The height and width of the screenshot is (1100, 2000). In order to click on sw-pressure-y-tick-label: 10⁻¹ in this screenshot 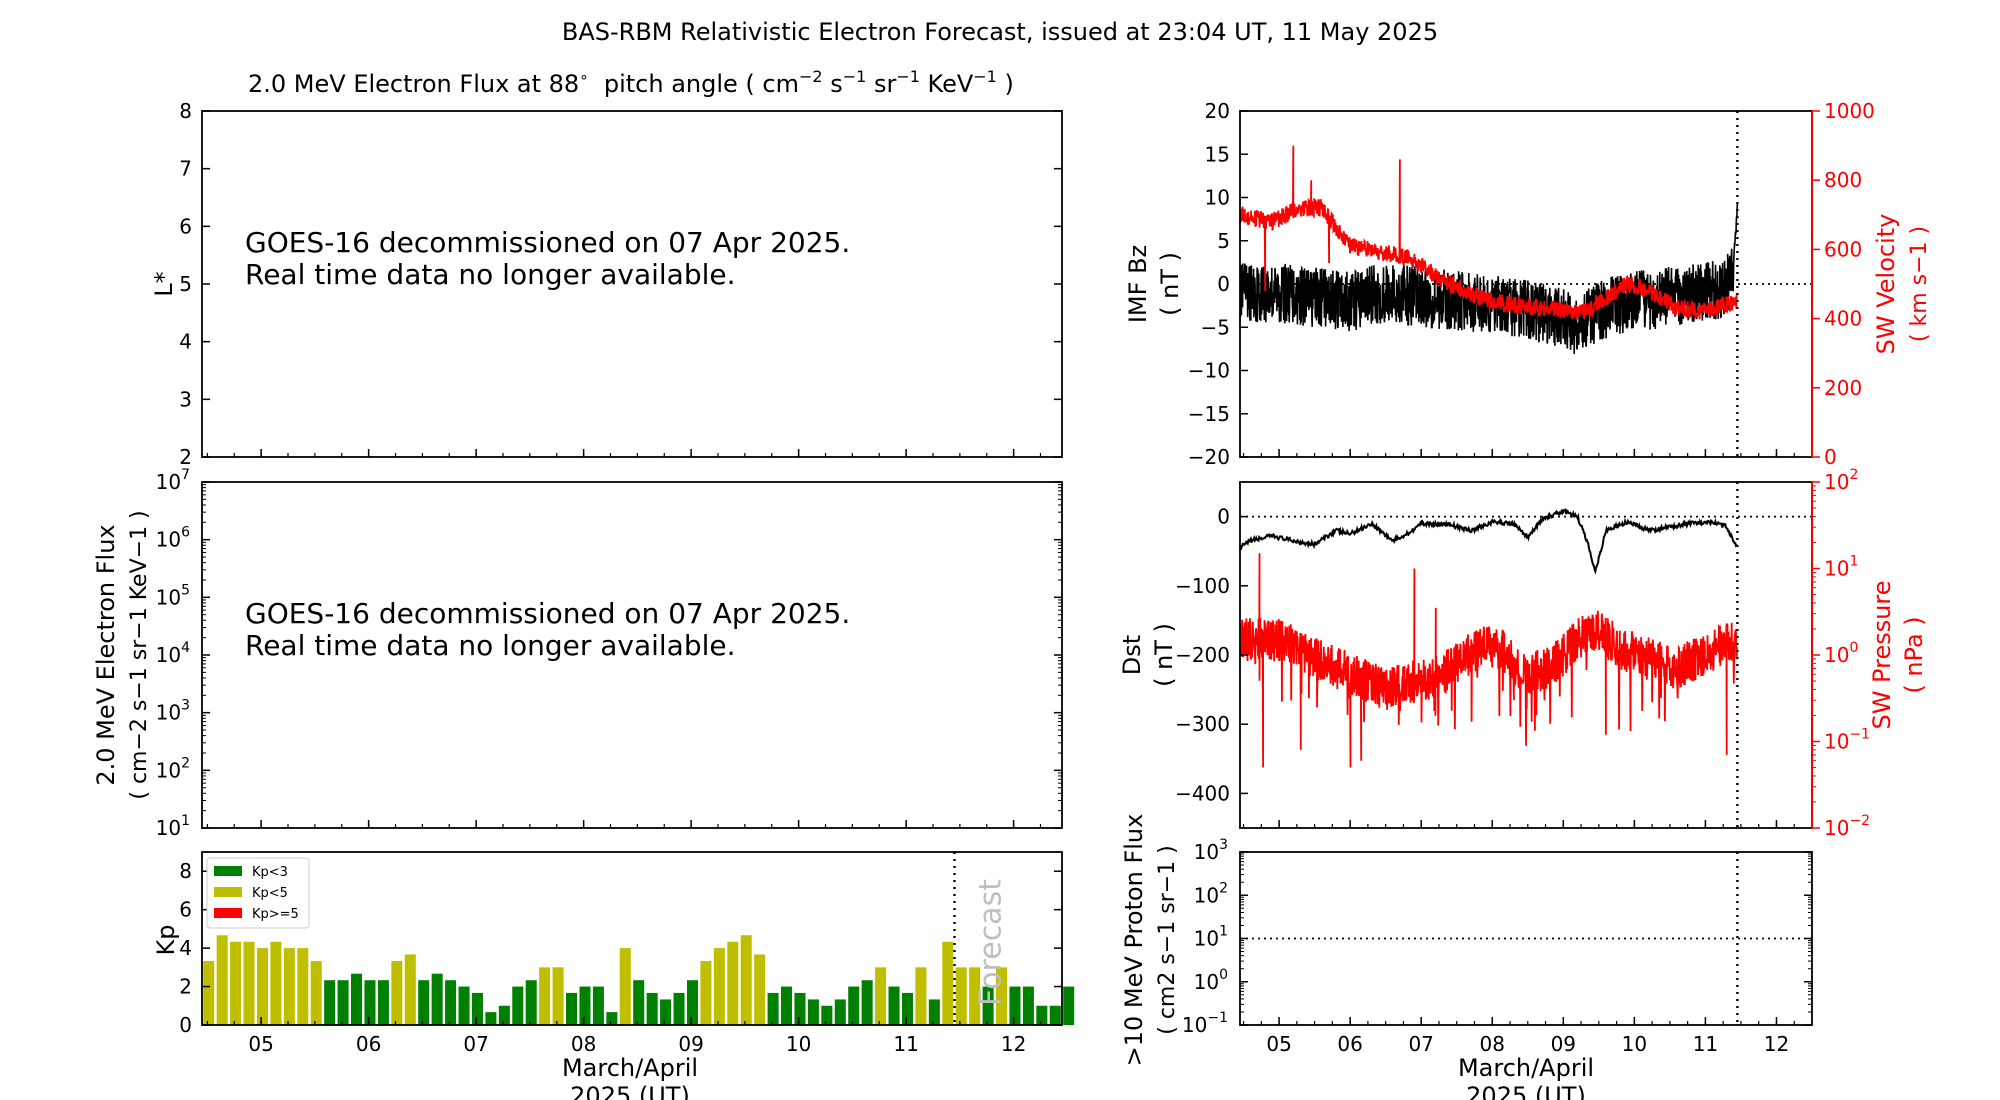, I will do `click(1847, 740)`.